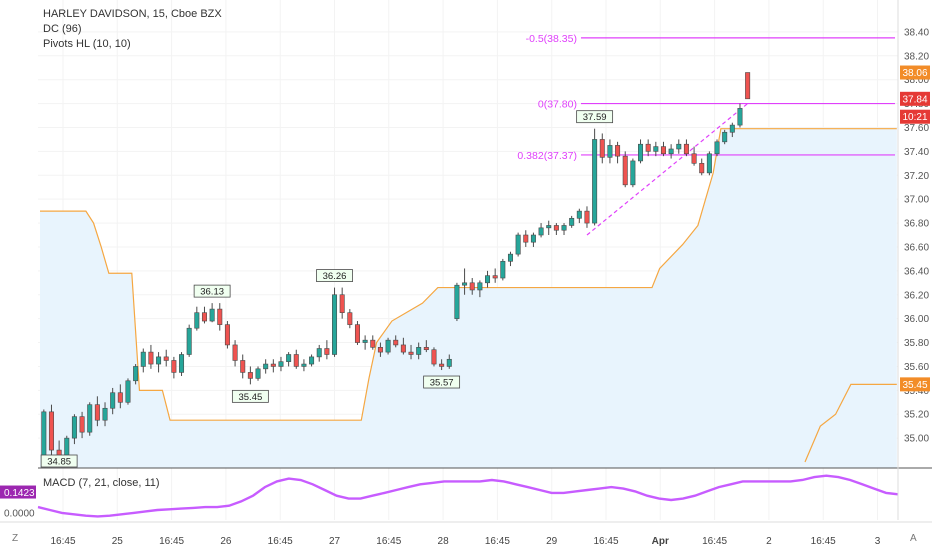 This screenshot has width=932, height=550. I want to click on time-axis-tick: 2, so click(769, 541).